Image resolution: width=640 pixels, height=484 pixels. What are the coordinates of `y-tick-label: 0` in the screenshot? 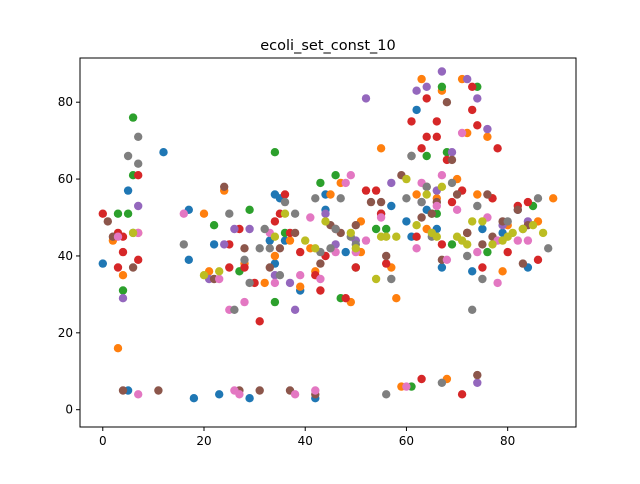 It's located at (69, 410).